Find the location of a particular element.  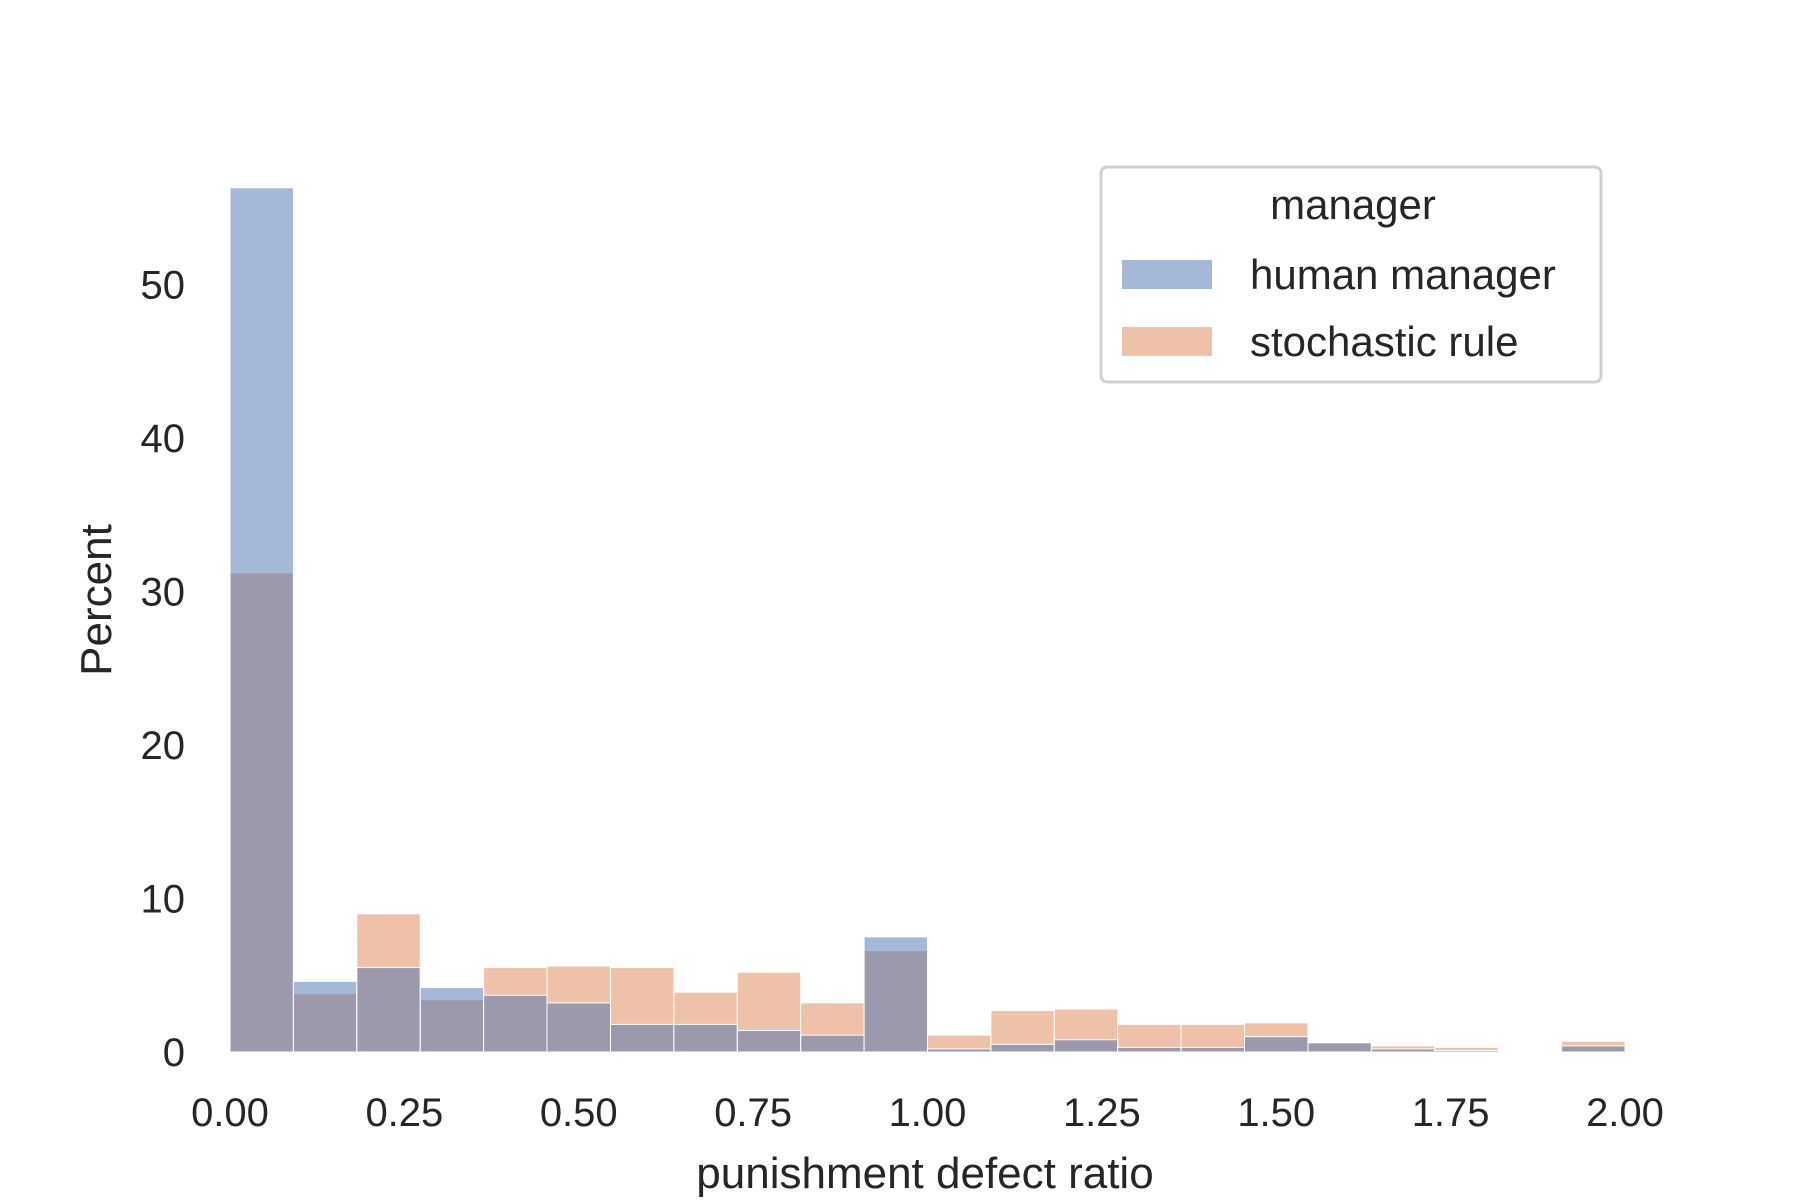

x-tick-label: 1.50 is located at coordinates (1276, 1113).